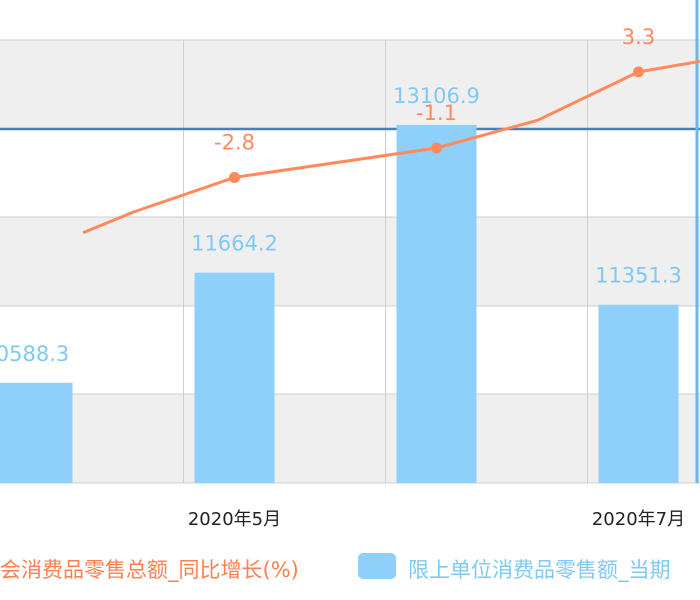 Image resolution: width=700 pixels, height=600 pixels. I want to click on legend-bar-label: 限上单位消费品零售额_当期, so click(539, 570).